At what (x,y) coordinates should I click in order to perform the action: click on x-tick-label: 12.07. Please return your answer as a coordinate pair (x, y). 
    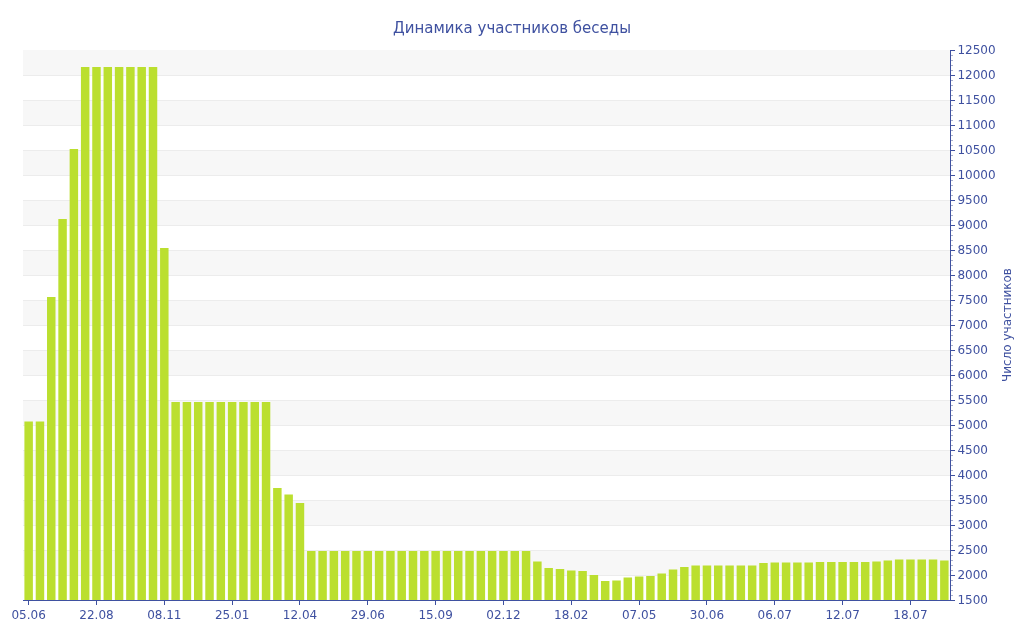
    Looking at the image, I should click on (842, 615).